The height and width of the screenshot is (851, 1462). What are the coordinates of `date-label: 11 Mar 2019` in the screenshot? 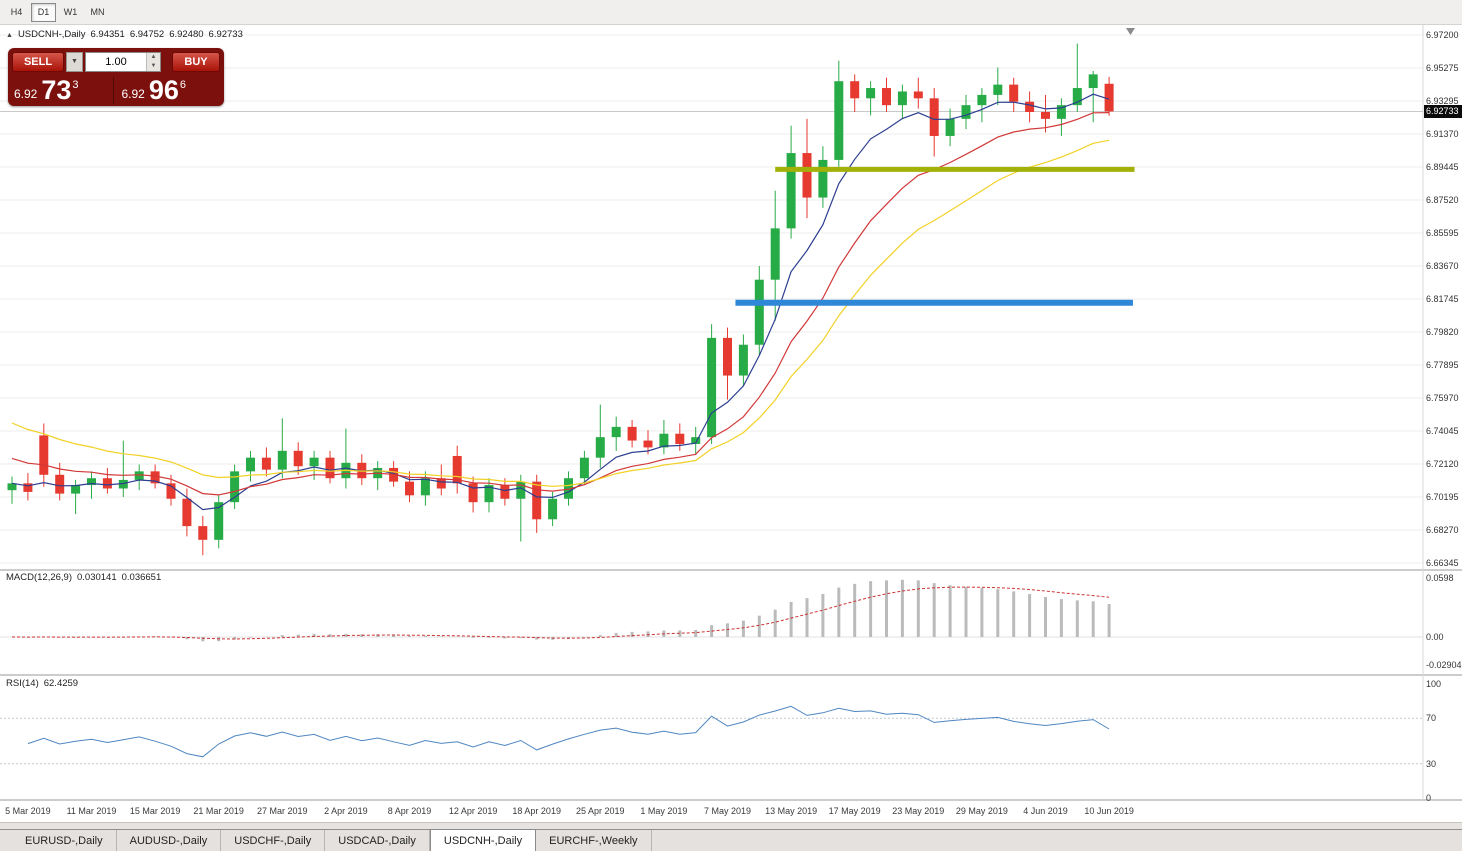 It's located at (91, 811).